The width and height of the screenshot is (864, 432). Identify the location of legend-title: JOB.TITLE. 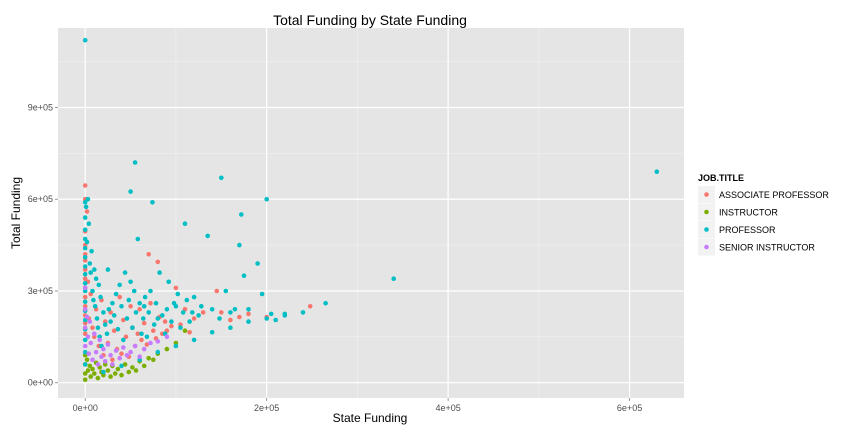
(721, 178).